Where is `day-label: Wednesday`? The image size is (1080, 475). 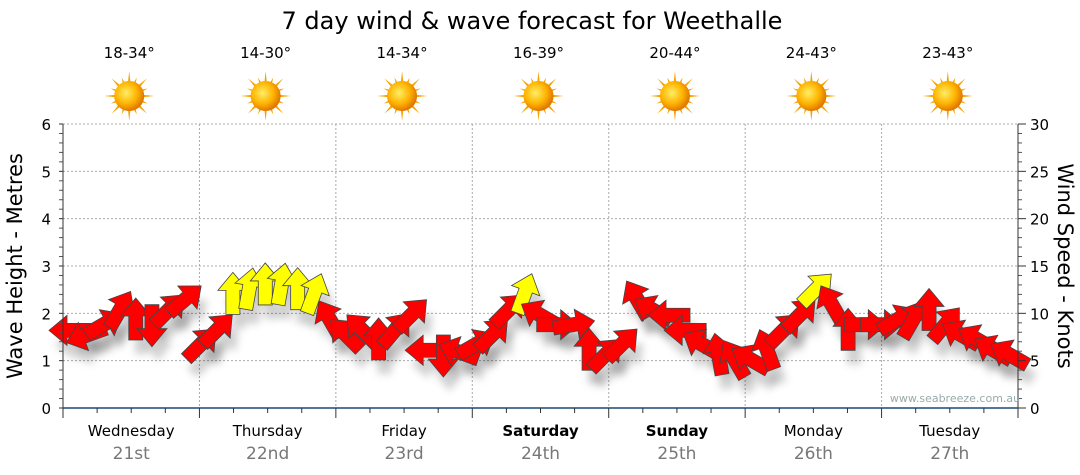 day-label: Wednesday is located at coordinates (131, 431).